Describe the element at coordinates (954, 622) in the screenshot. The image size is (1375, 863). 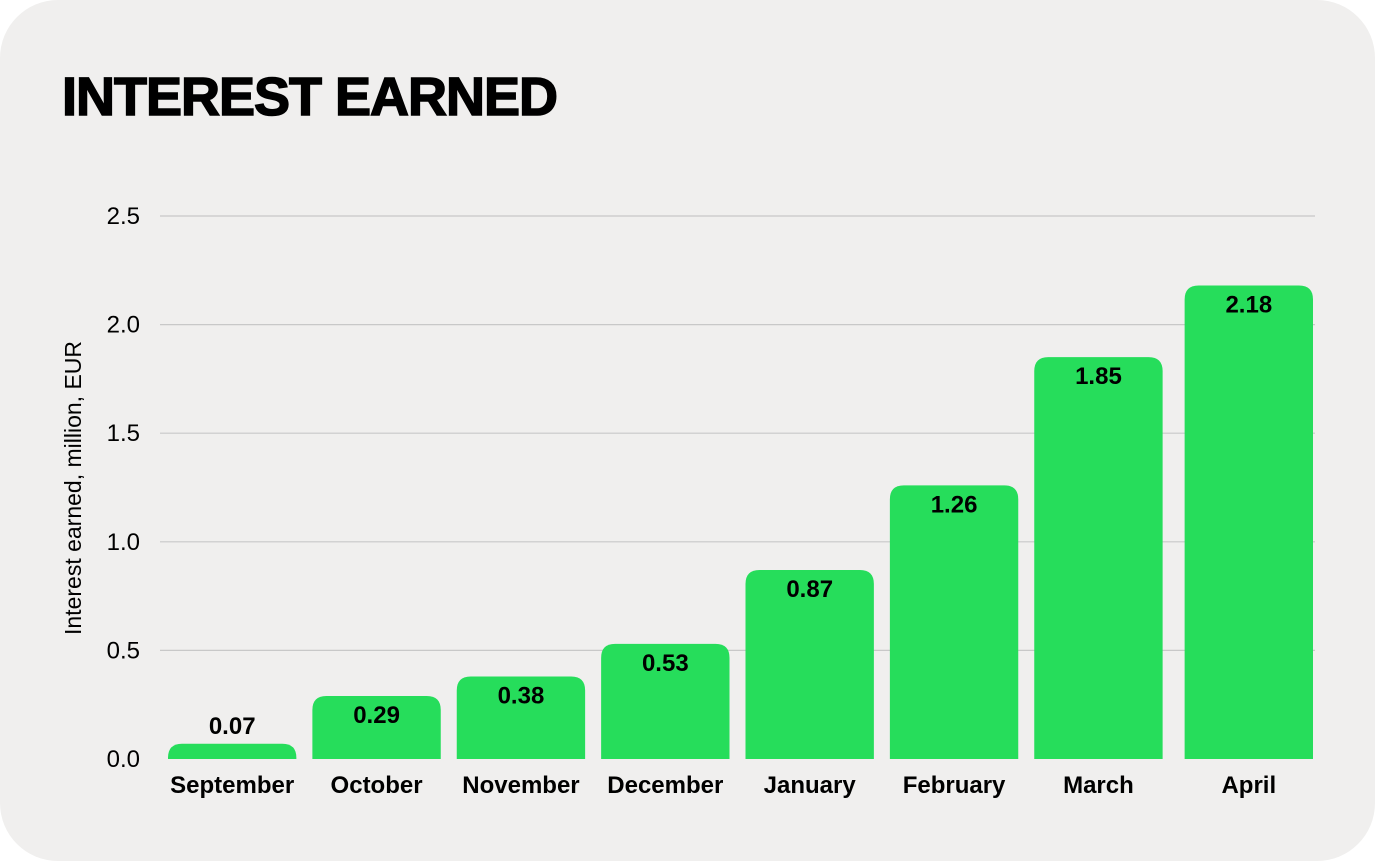
I see `bar-february` at that location.